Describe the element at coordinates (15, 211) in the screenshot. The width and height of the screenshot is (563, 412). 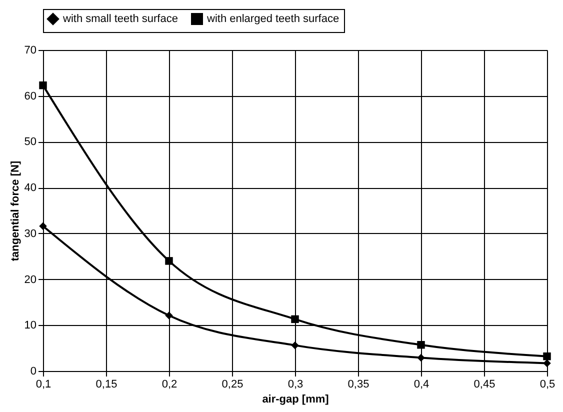
I see `y-axis-title: tangential force [N]` at that location.